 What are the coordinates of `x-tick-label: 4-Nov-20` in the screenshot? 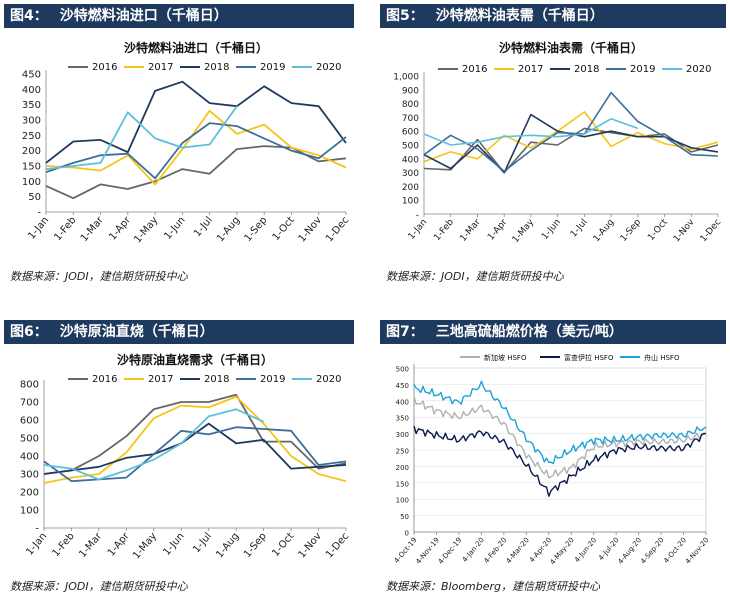 It's located at (697, 551).